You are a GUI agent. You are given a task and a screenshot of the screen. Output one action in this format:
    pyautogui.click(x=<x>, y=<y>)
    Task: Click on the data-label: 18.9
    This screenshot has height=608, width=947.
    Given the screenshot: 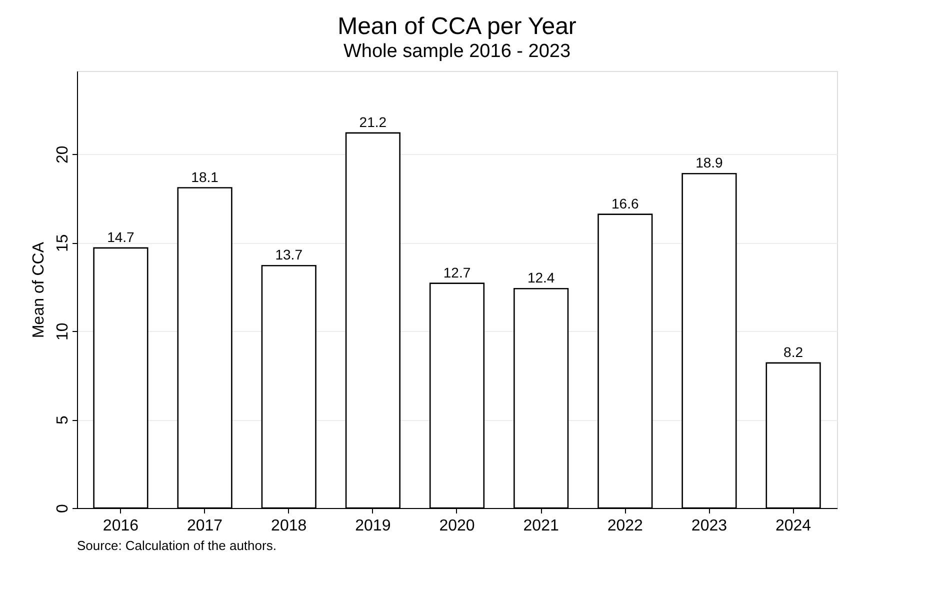 What is the action you would take?
    pyautogui.click(x=710, y=162)
    